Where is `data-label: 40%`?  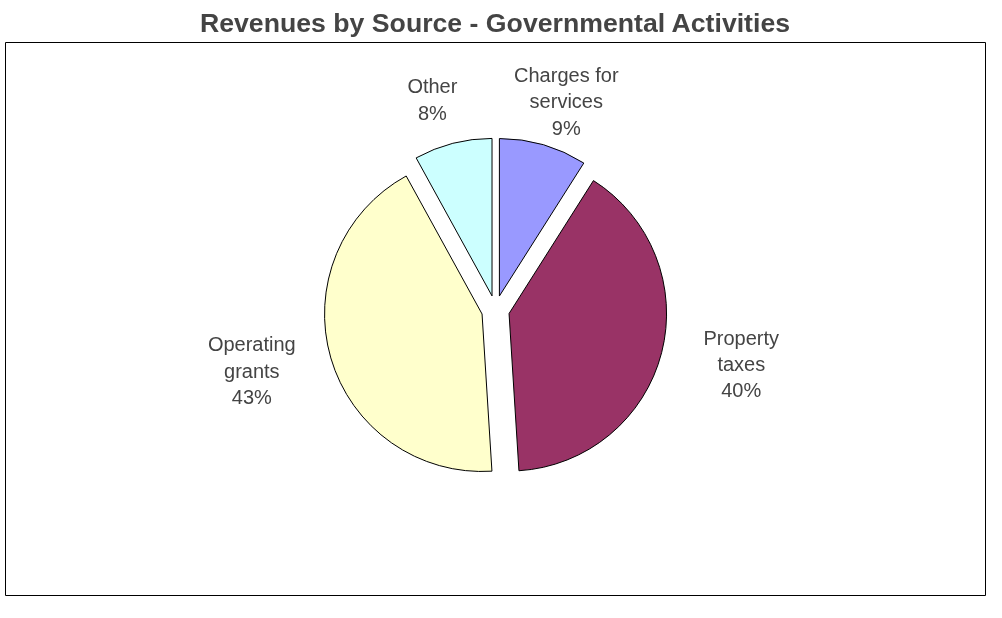 data-label: 40% is located at coordinates (741, 390).